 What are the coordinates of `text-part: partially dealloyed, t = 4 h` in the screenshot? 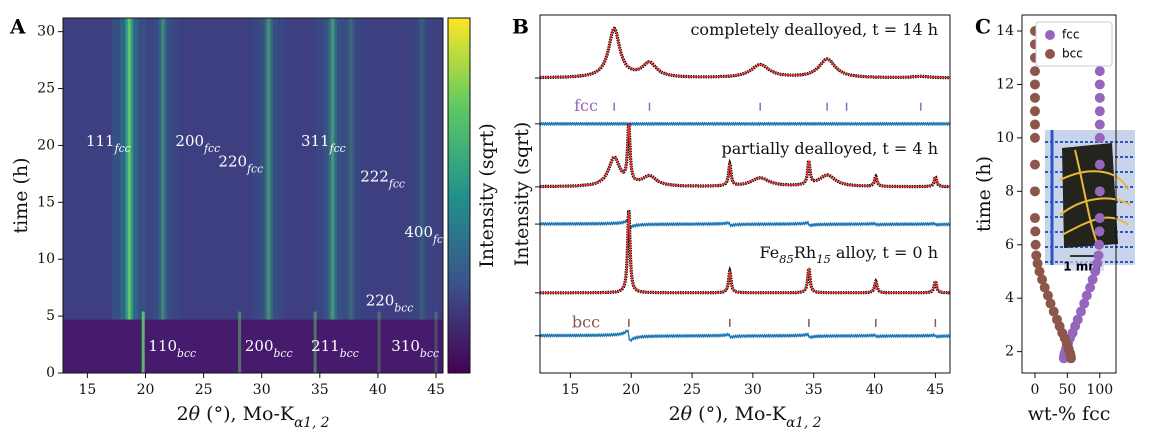 It's located at (830, 147).